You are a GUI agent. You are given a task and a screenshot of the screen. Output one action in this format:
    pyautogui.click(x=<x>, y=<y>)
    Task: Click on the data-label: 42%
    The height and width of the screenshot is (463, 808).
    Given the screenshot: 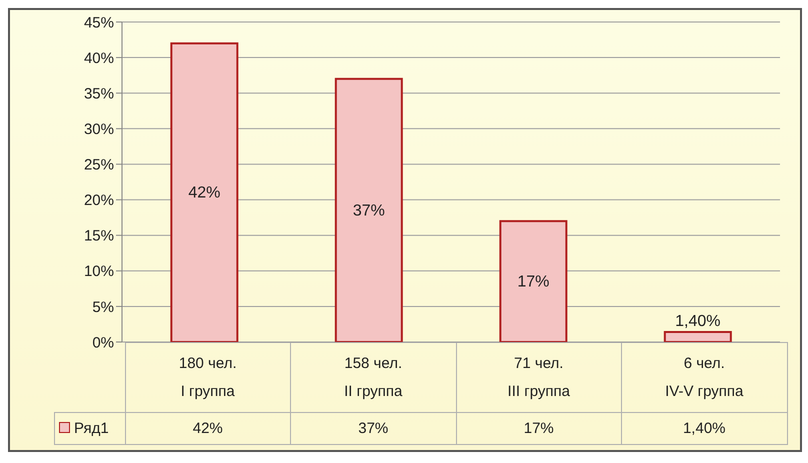 What is the action you would take?
    pyautogui.click(x=207, y=428)
    